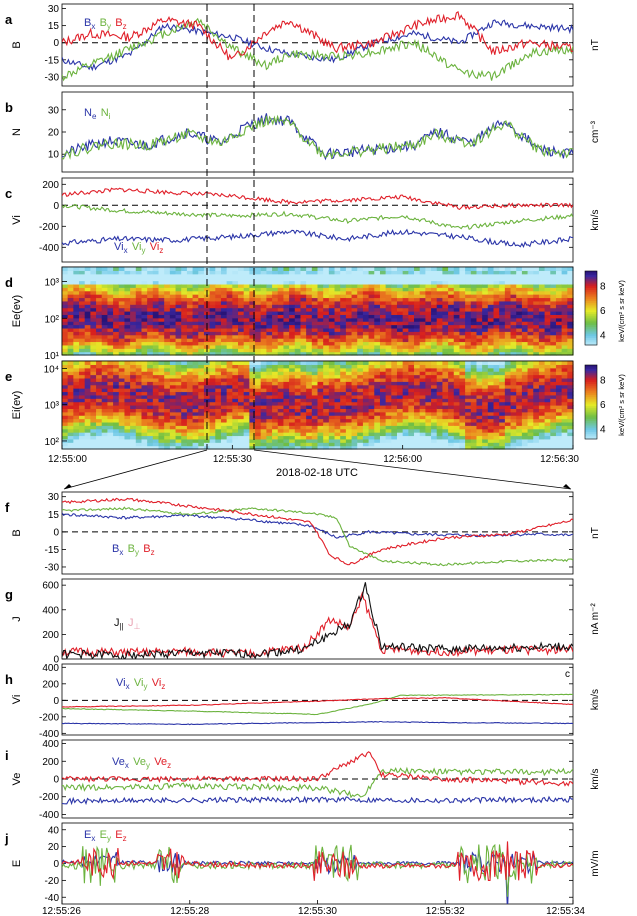 Image resolution: width=637 pixels, height=916 pixels. What do you see at coordinates (603, 430) in the screenshot?
I see `panel-e-colorbar-tick: 4` at bounding box center [603, 430].